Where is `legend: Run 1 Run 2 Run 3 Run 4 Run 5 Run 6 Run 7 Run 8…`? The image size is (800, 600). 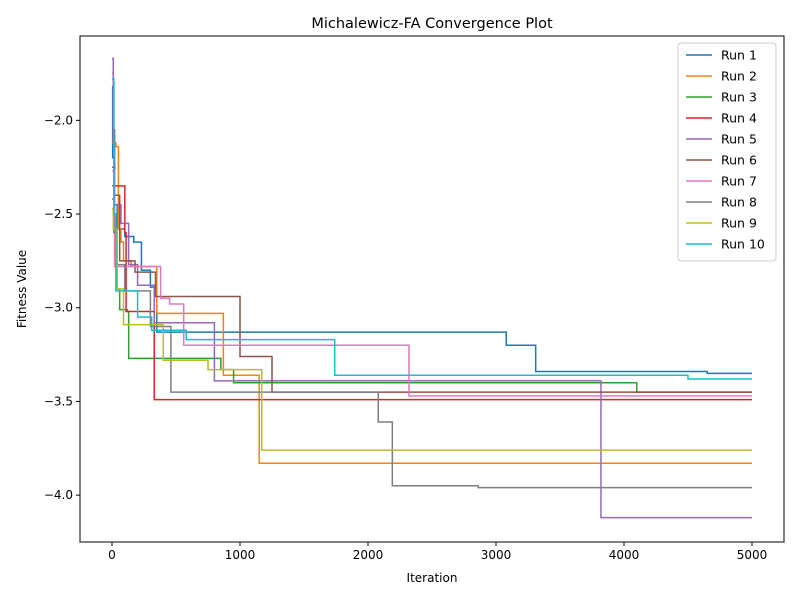
legend: Run 1 Run 2 Run 3 Run 4 Run 5 Run 6 Run 7 Run 8… is located at coordinates (727, 152).